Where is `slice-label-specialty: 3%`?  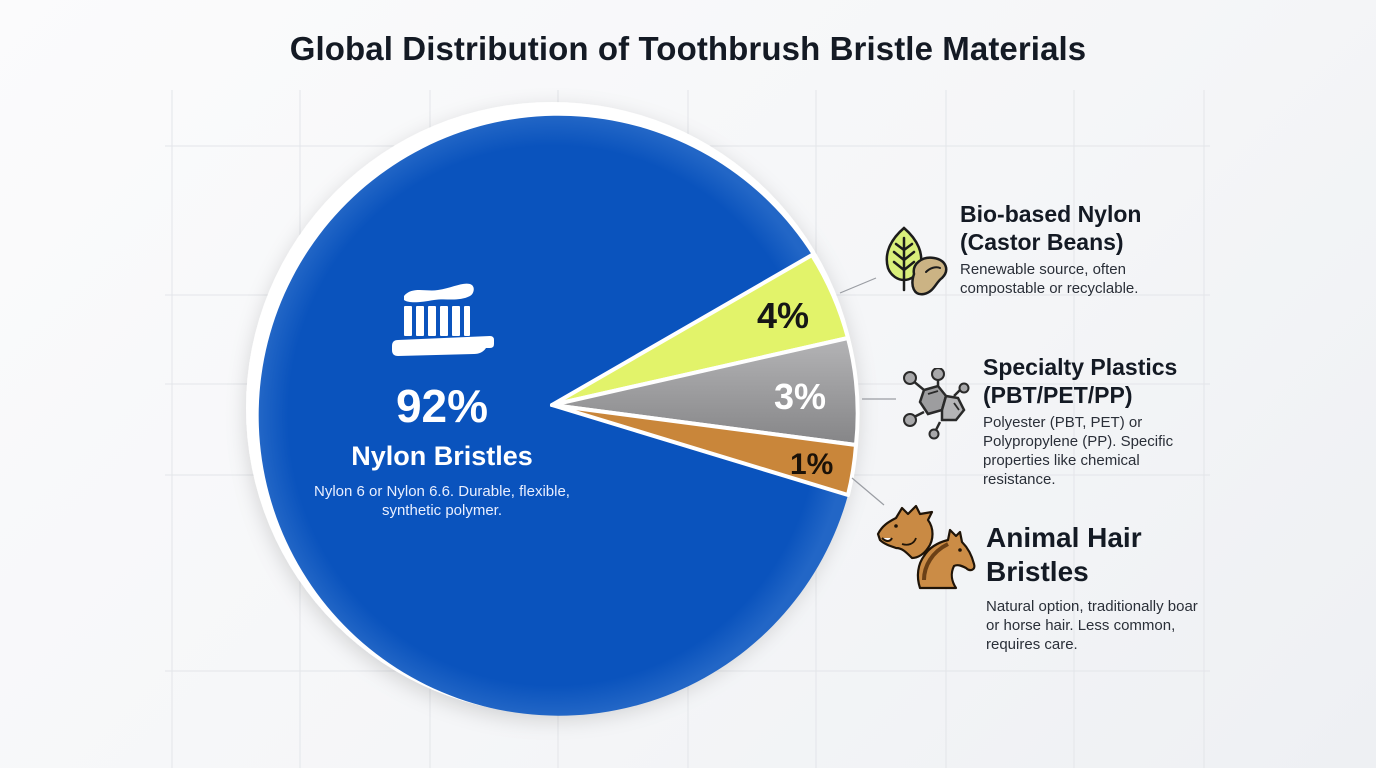
slice-label-specialty: 3% is located at coordinates (800, 396).